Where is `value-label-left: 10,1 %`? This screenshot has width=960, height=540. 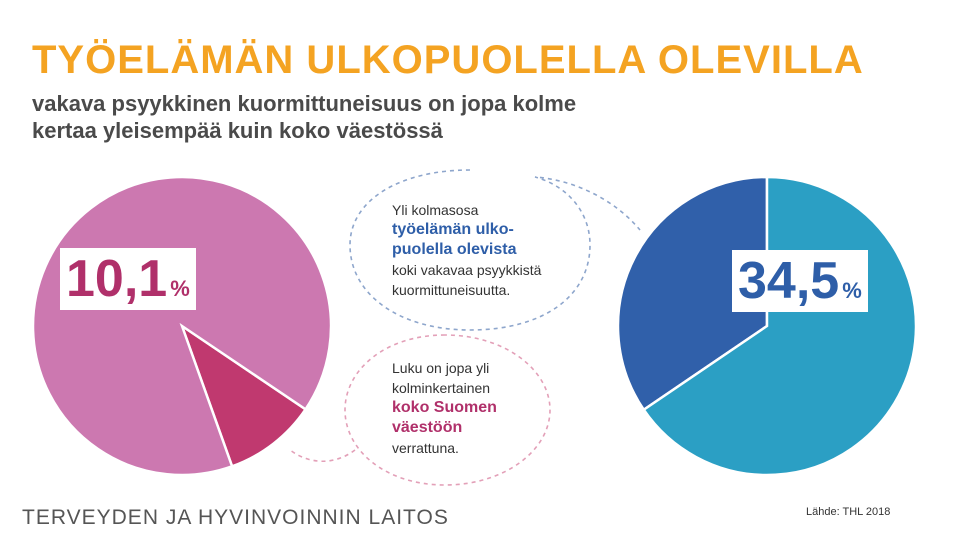 value-label-left: 10,1 % is located at coordinates (128, 279).